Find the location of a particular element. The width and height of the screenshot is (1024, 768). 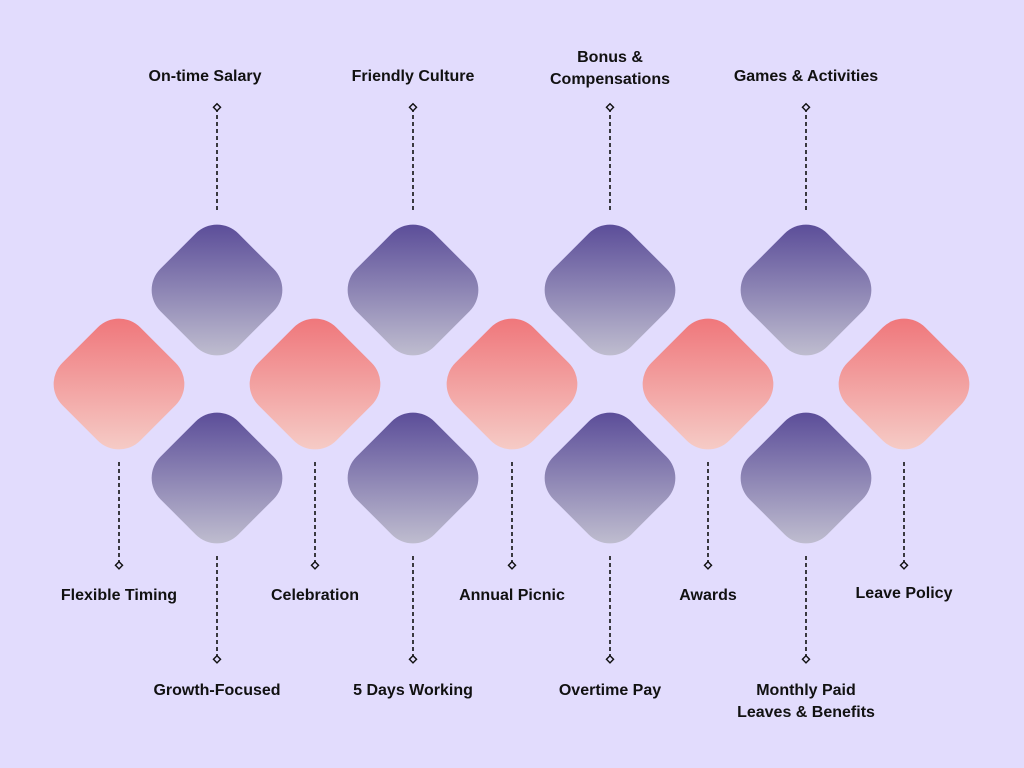

diamond-friendly-culture is located at coordinates (413, 290).